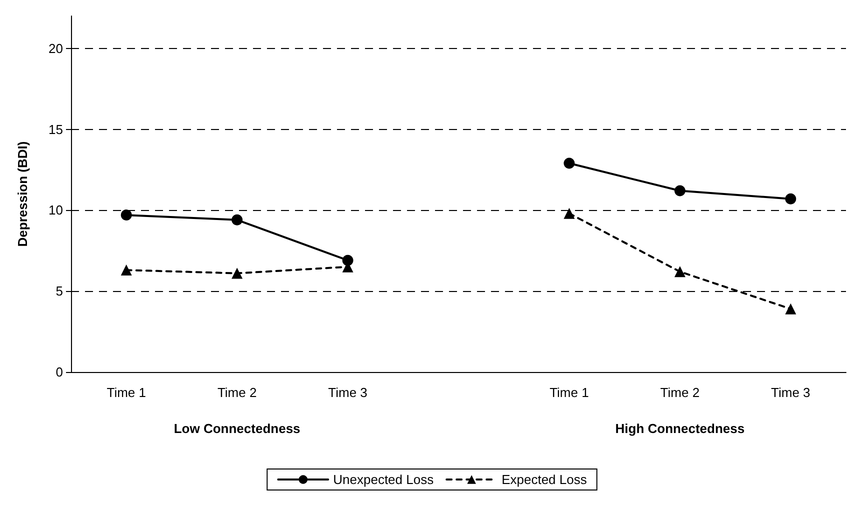  Describe the element at coordinates (55, 129) in the screenshot. I see `y-tick-label: 15` at that location.